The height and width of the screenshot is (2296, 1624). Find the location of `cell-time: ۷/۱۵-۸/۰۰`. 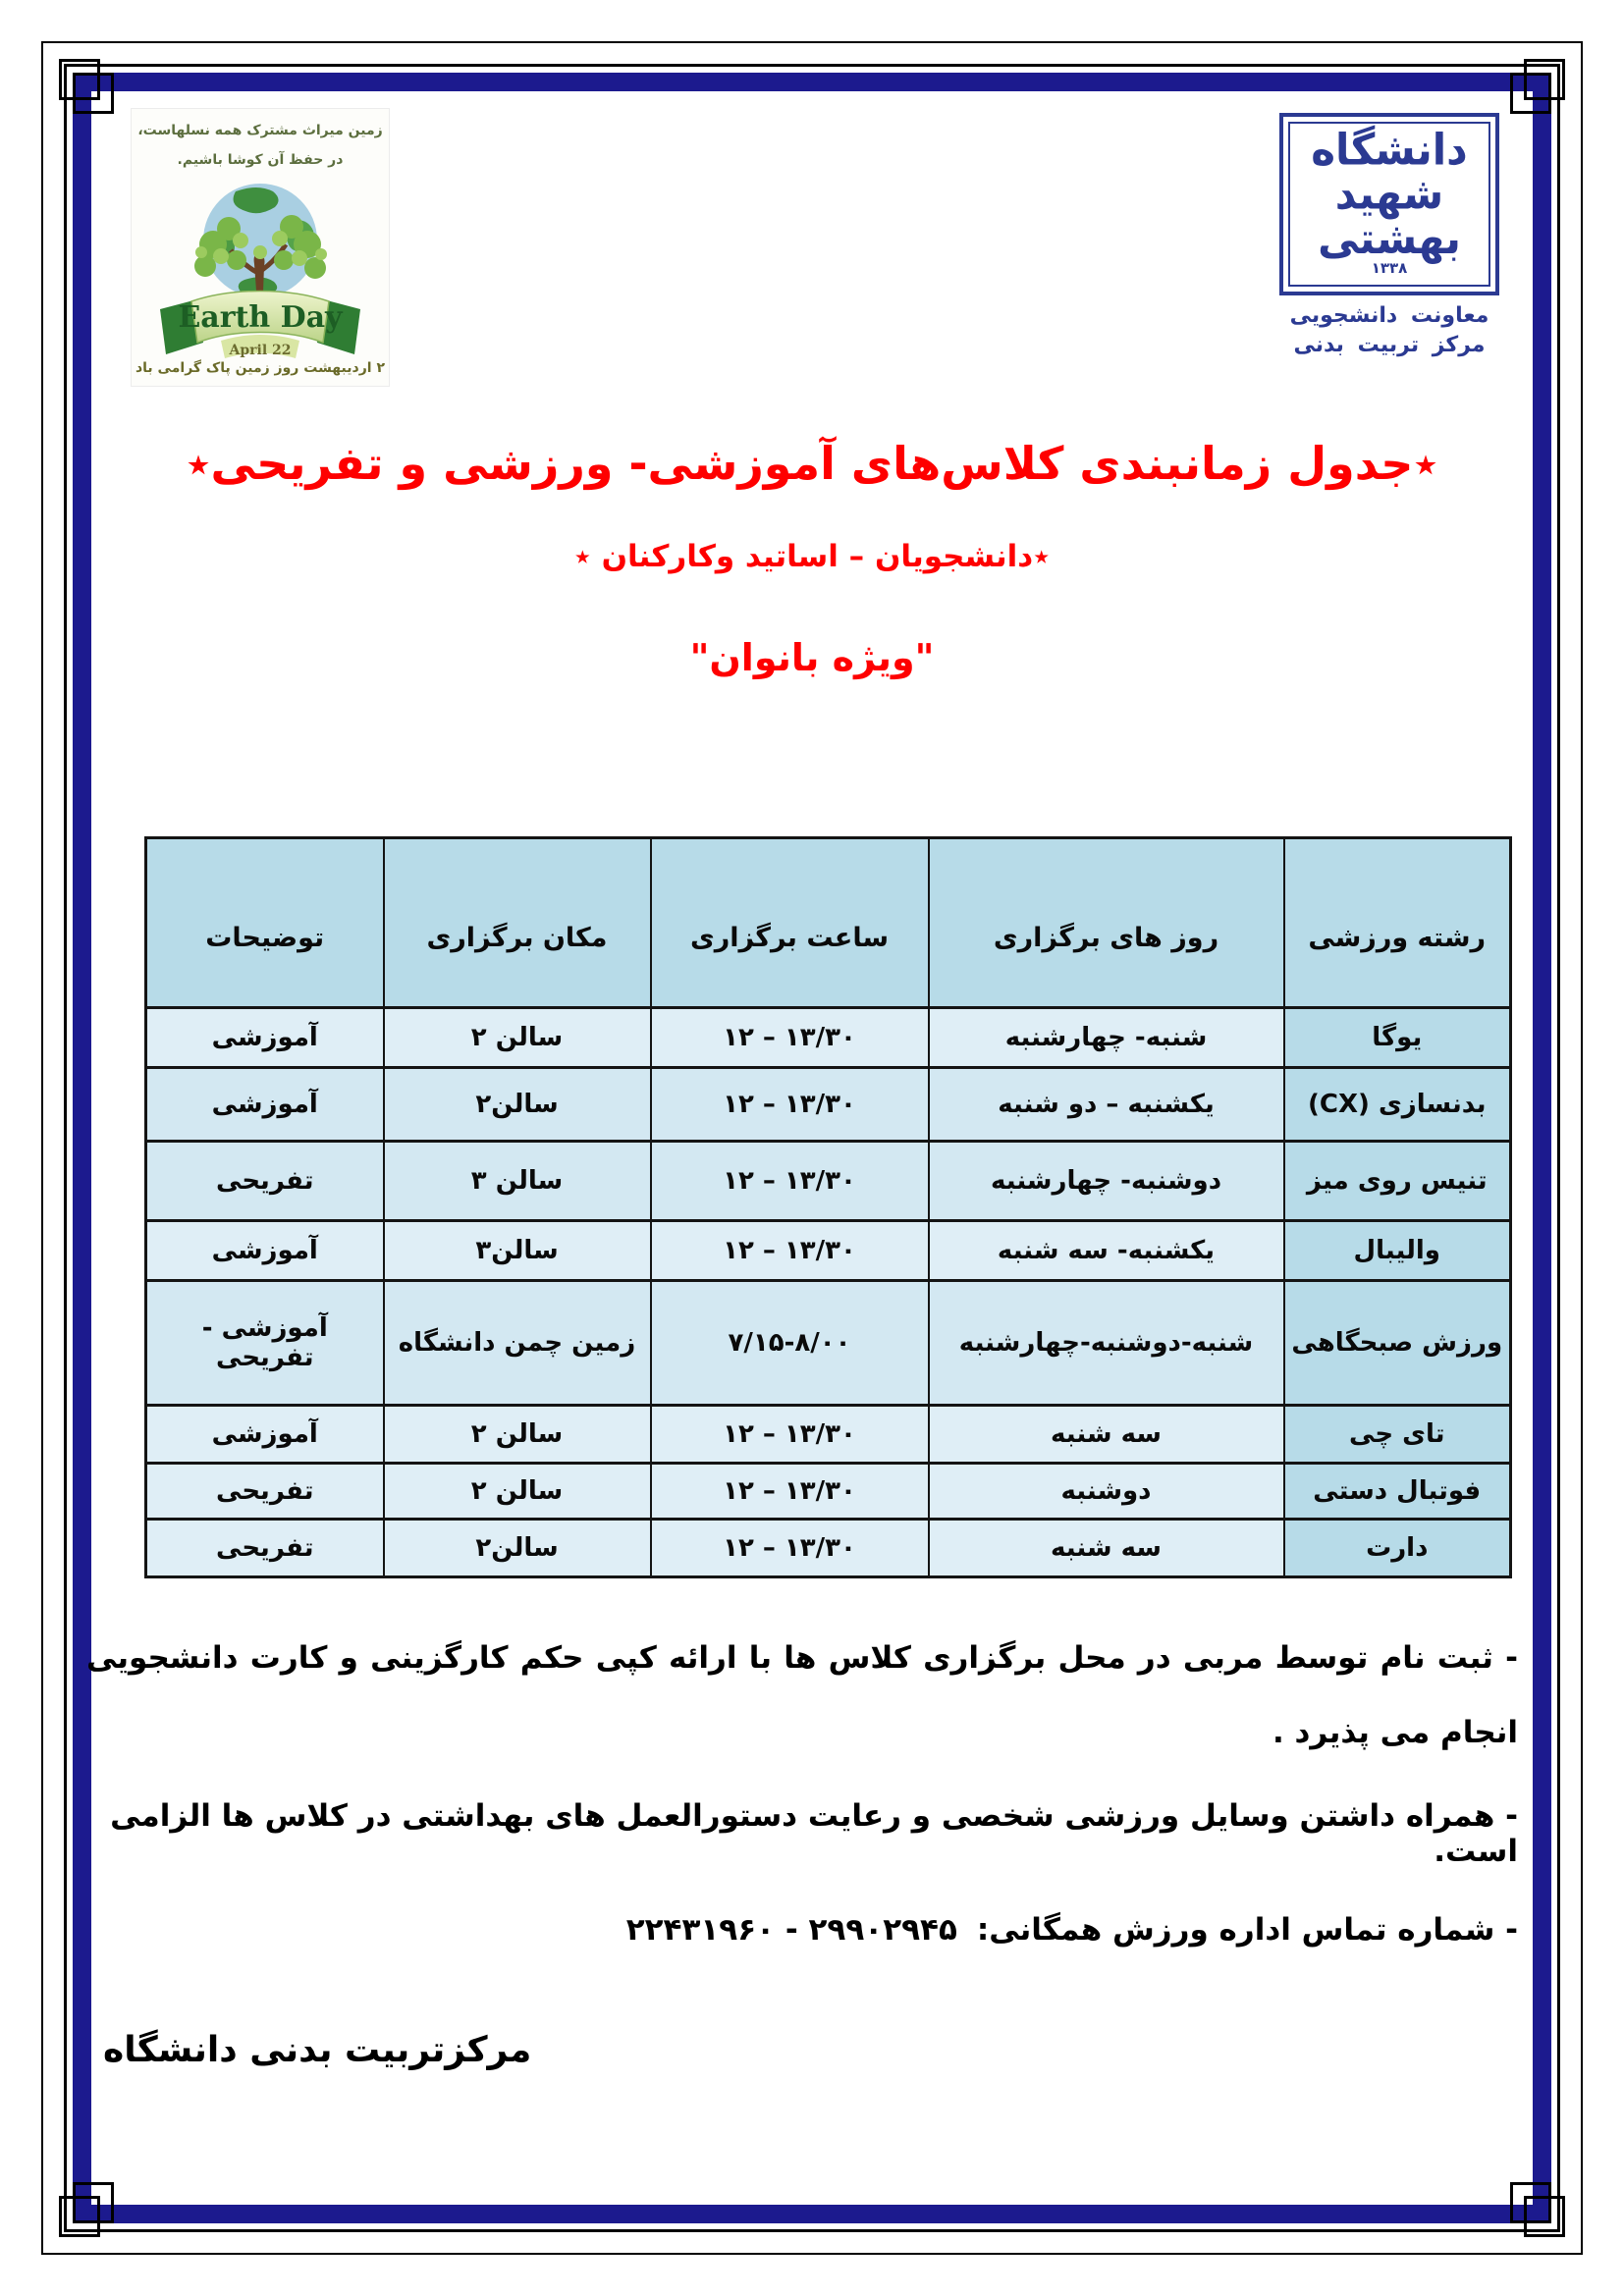

cell-time: ۷/۱۵-۸/۰۰ is located at coordinates (789, 1343).